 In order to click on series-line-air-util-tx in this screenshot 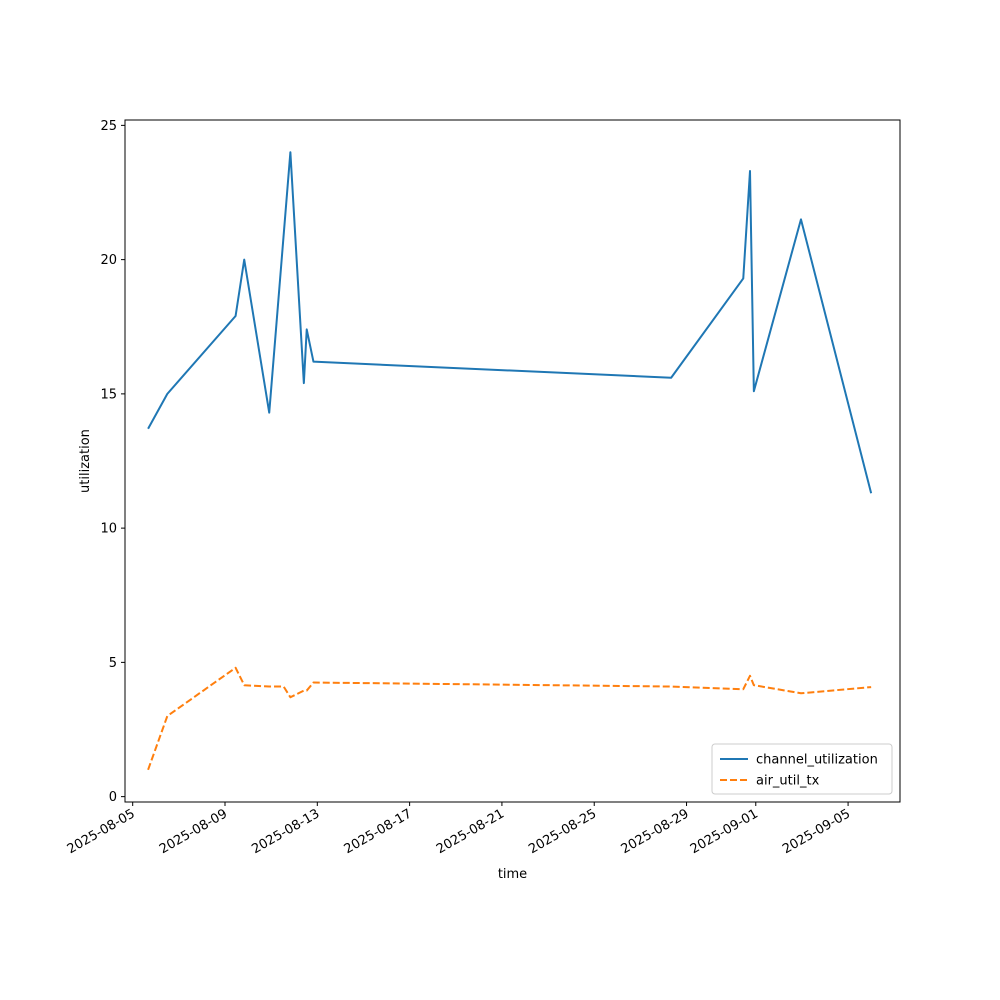, I will do `click(509, 718)`.